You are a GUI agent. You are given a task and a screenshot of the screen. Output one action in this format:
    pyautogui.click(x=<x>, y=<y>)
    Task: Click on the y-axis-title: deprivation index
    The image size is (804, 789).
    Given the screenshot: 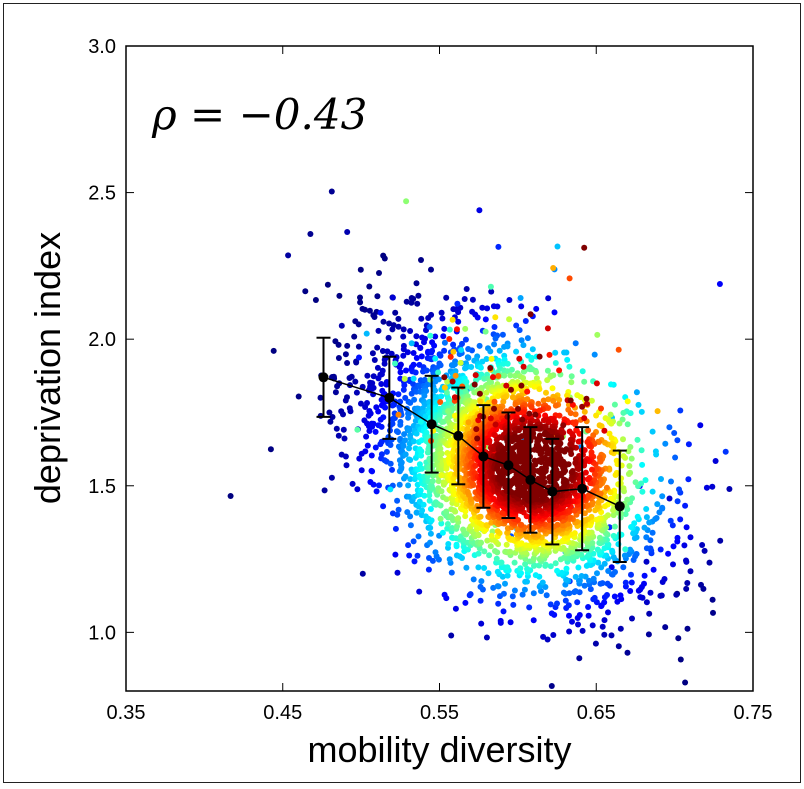 What is the action you would take?
    pyautogui.click(x=47, y=368)
    